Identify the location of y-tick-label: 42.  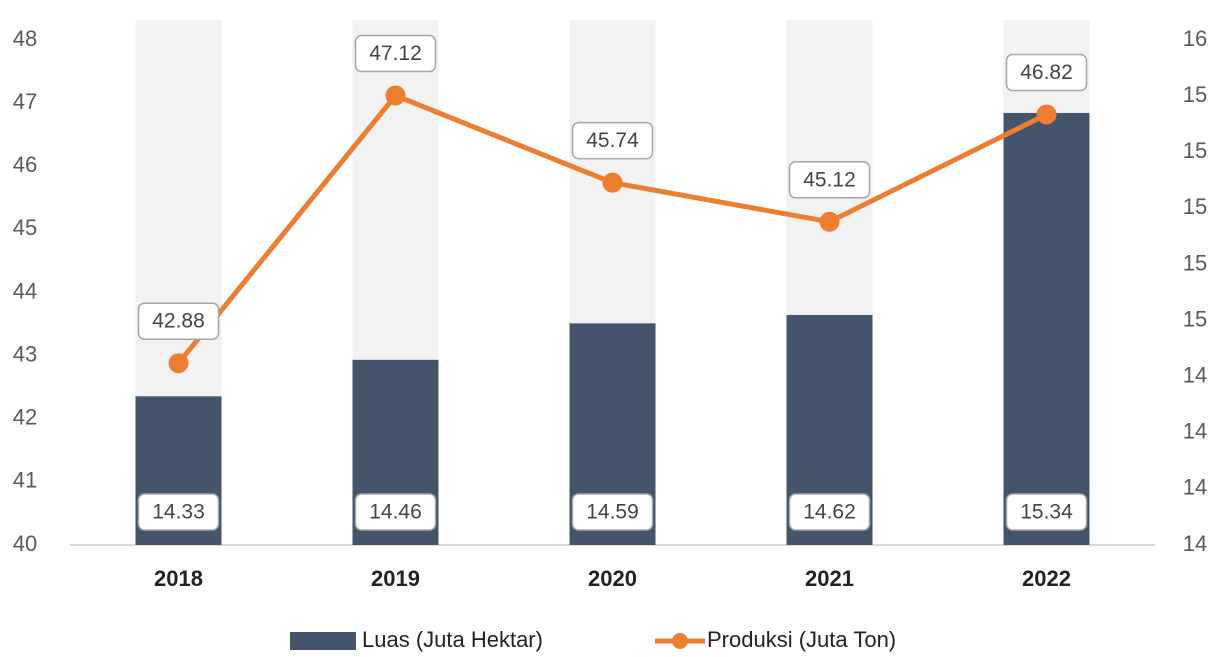
(25, 417).